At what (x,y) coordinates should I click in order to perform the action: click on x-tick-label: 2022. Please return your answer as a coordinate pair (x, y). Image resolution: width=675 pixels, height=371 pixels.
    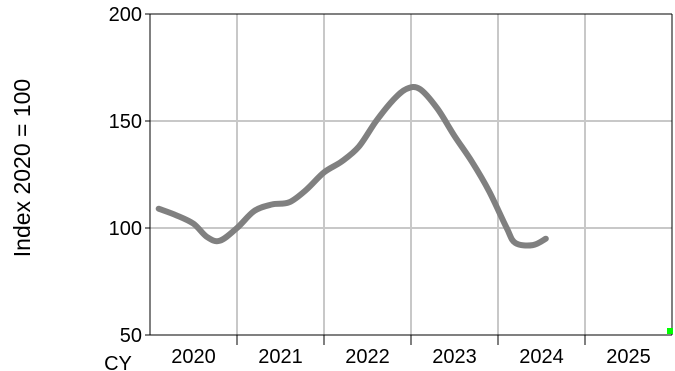
    Looking at the image, I should click on (367, 357).